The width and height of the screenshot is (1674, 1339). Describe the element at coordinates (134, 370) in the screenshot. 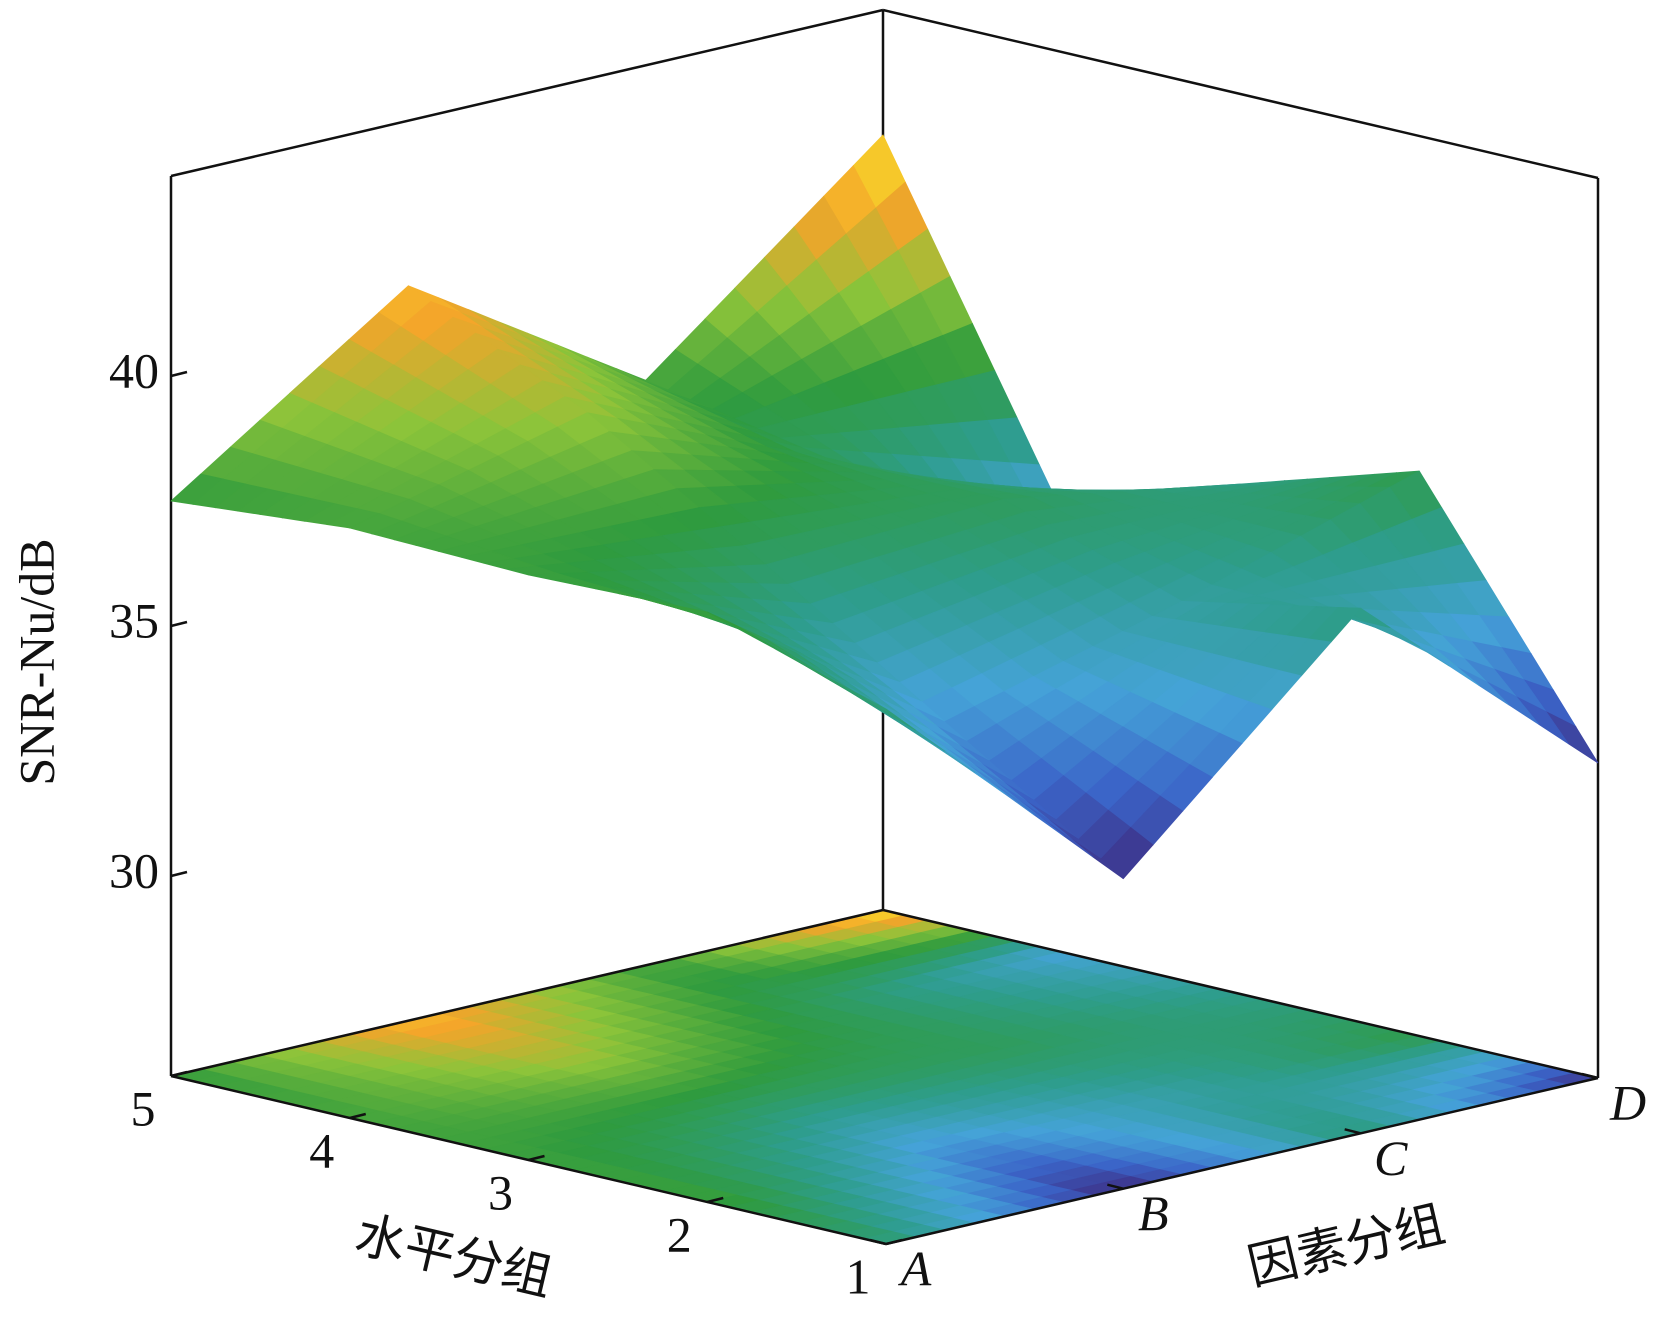

I see `z-tick-label: 40` at that location.